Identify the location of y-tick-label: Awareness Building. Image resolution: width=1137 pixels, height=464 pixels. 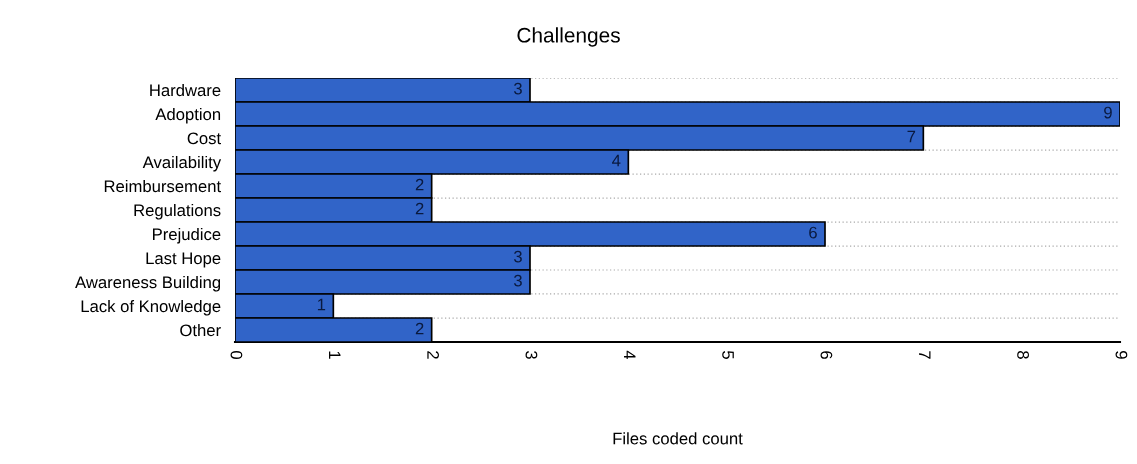
(148, 283).